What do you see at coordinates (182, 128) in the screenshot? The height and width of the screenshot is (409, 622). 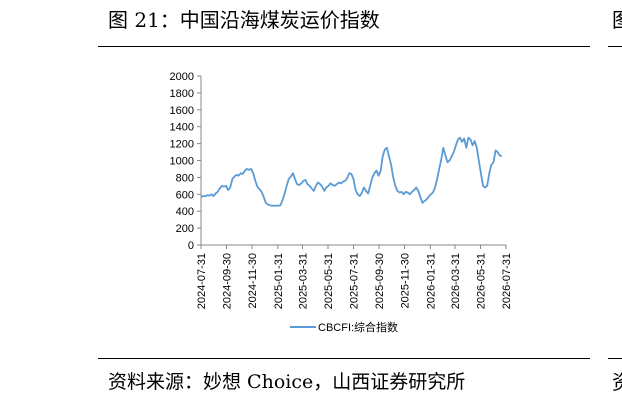 I see `y-tick-label: 1400` at bounding box center [182, 128].